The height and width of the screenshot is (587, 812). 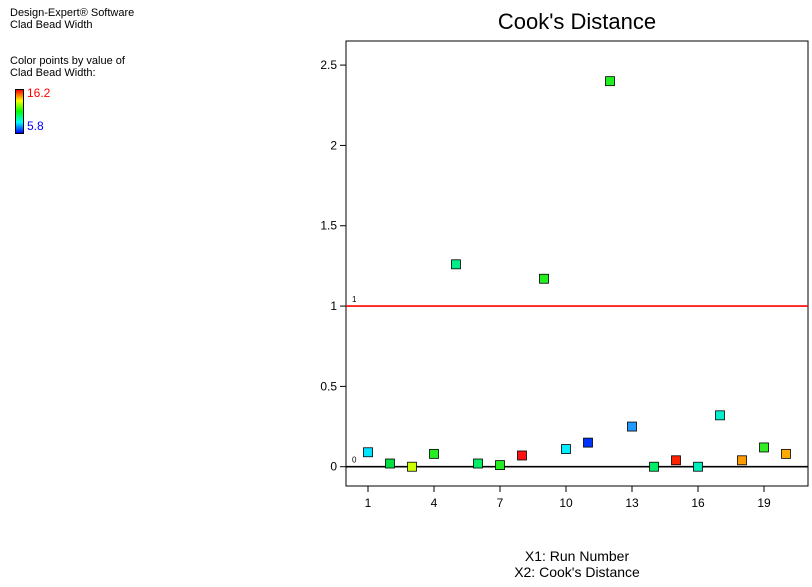 I want to click on software-name: Design-Expert® Software, so click(x=72, y=13).